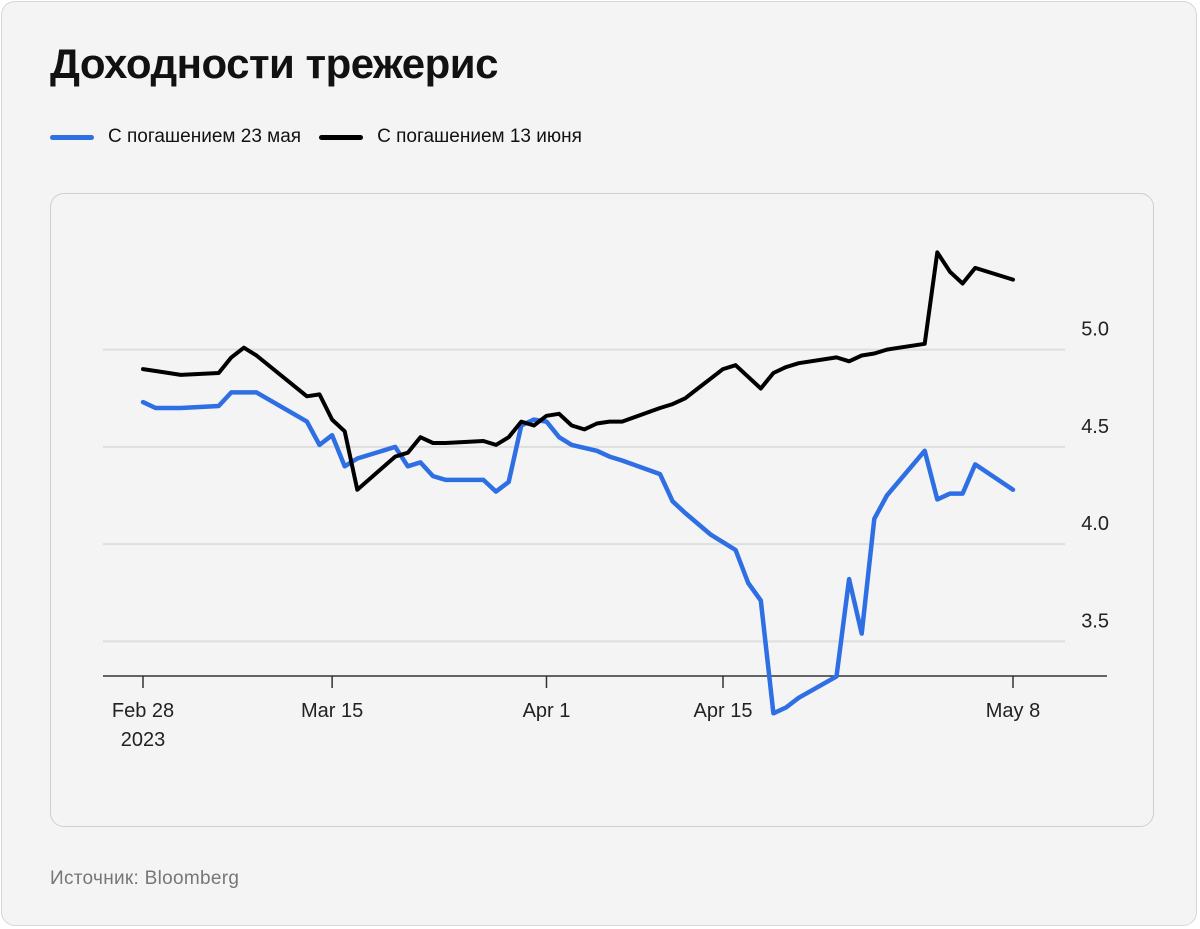 The height and width of the screenshot is (929, 1200). Describe the element at coordinates (274, 63) in the screenshot. I see `chart-title: Доходности трежерис` at that location.